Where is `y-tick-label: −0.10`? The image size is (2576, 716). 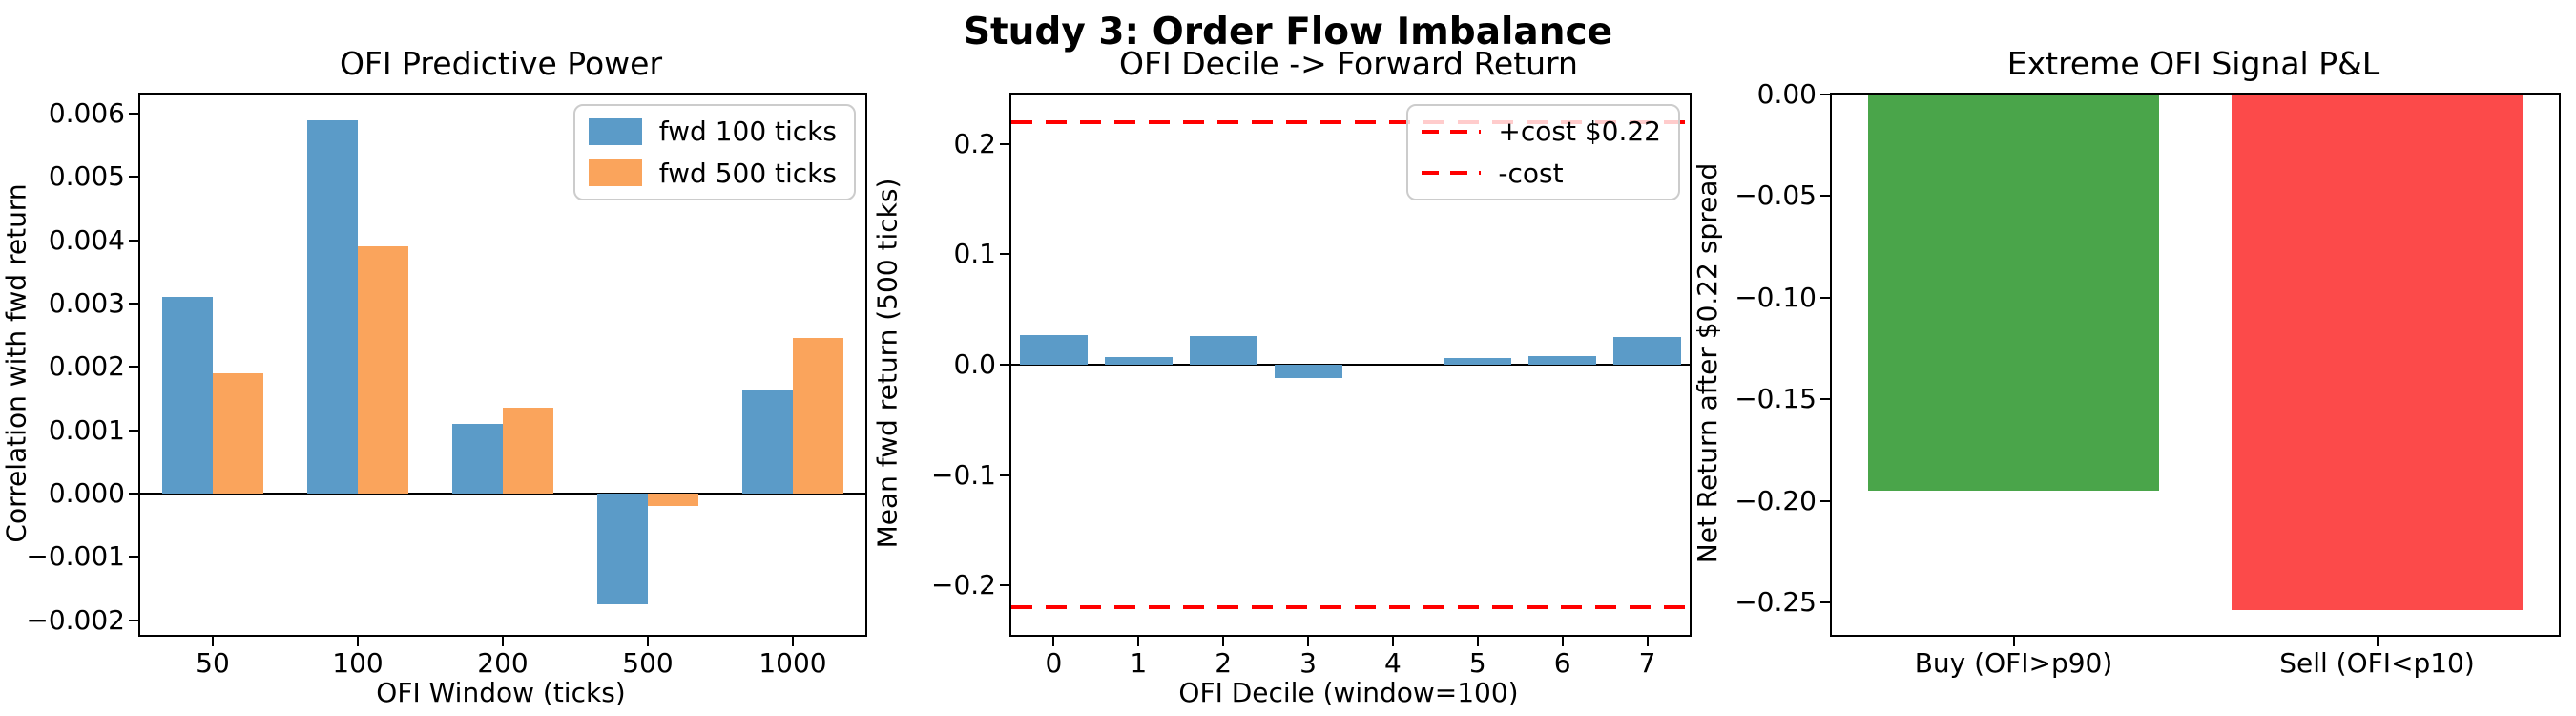 y-tick-label: −0.10 is located at coordinates (1776, 297).